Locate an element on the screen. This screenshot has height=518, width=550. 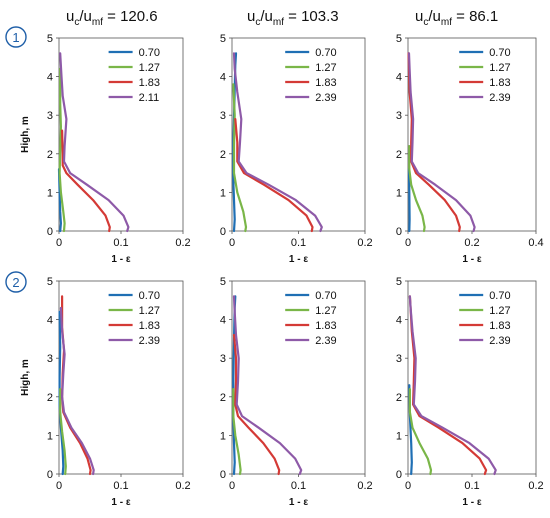
row-marker-circle is located at coordinates (16, 37).